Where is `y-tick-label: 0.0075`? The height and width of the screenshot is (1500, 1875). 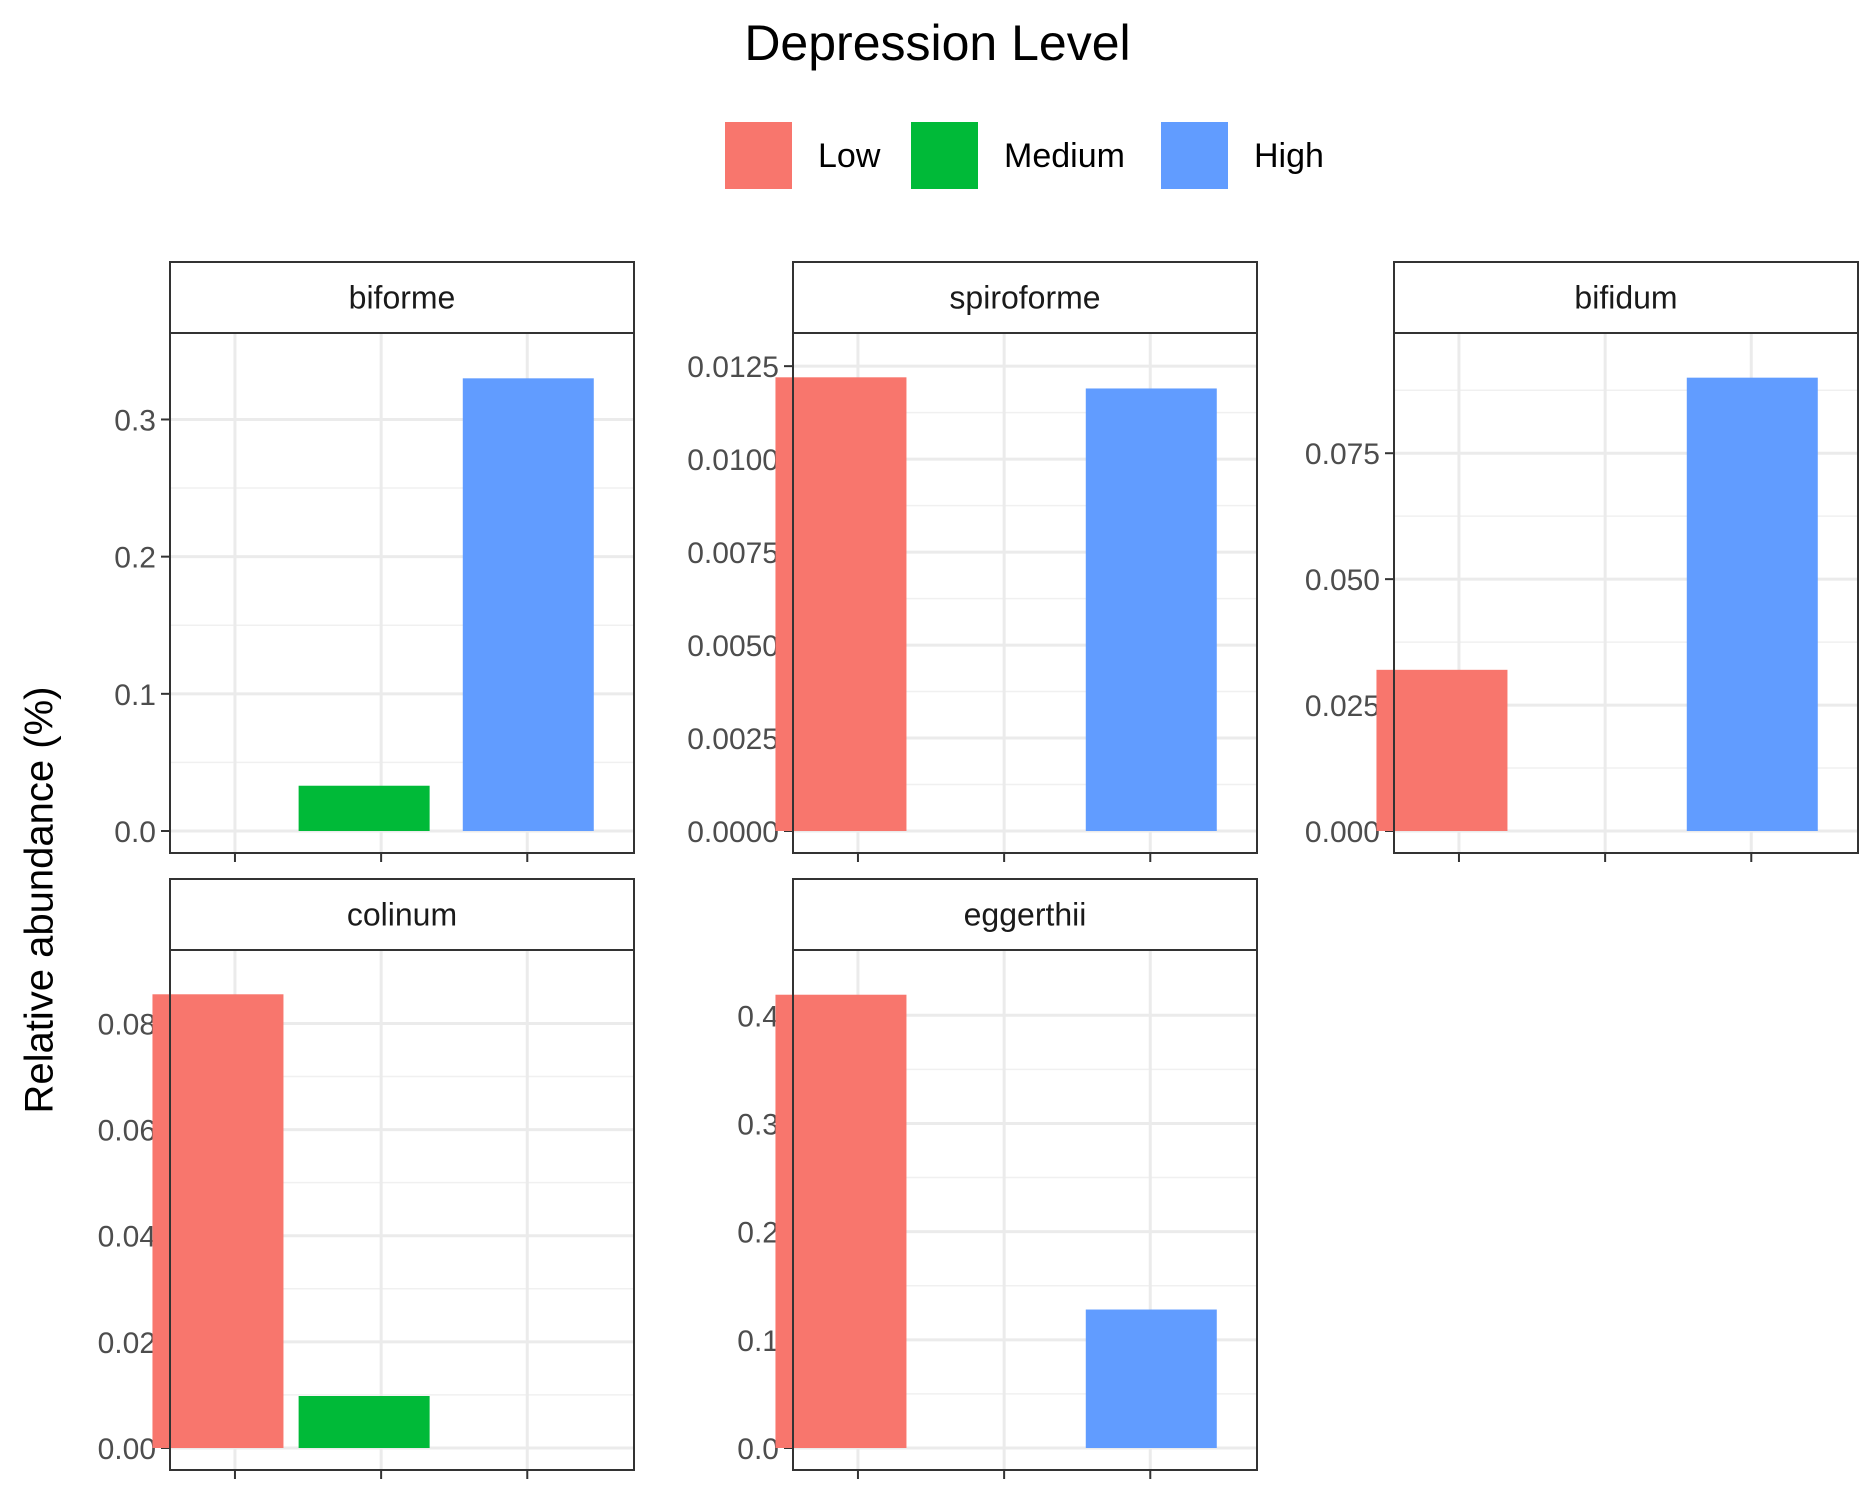
y-tick-label: 0.0075 is located at coordinates (733, 553).